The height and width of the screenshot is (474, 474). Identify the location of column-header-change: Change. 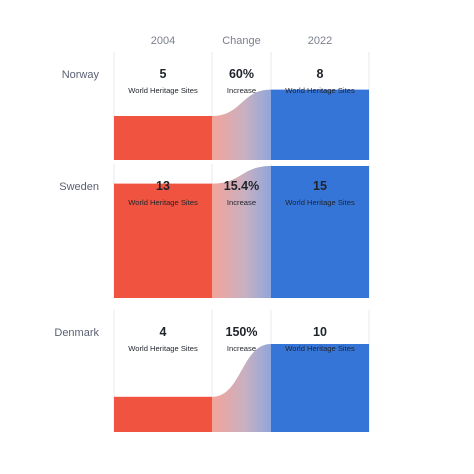
(241, 41).